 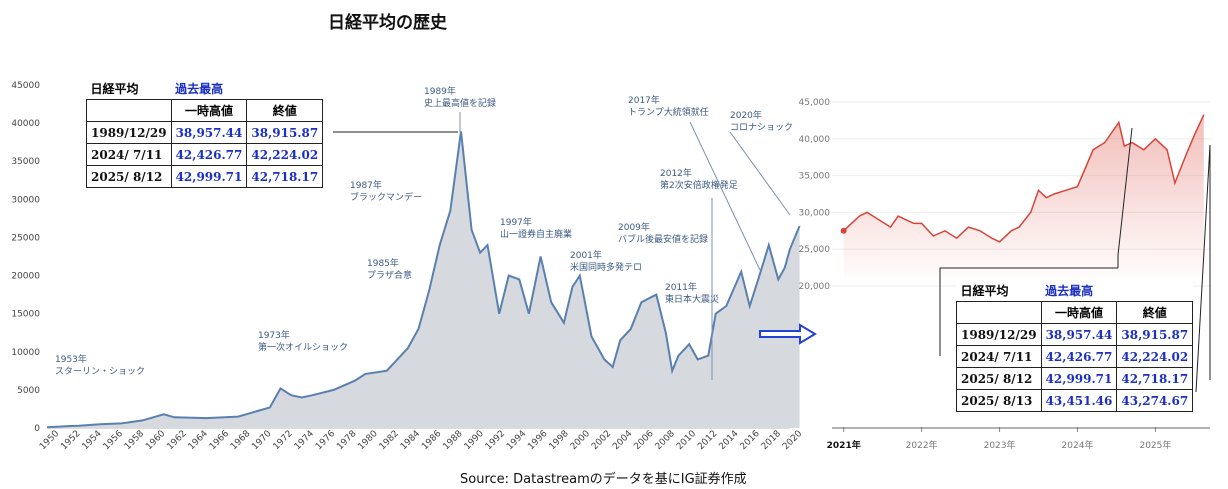 I want to click on x-tick-label: 1996, so click(x=537, y=440).